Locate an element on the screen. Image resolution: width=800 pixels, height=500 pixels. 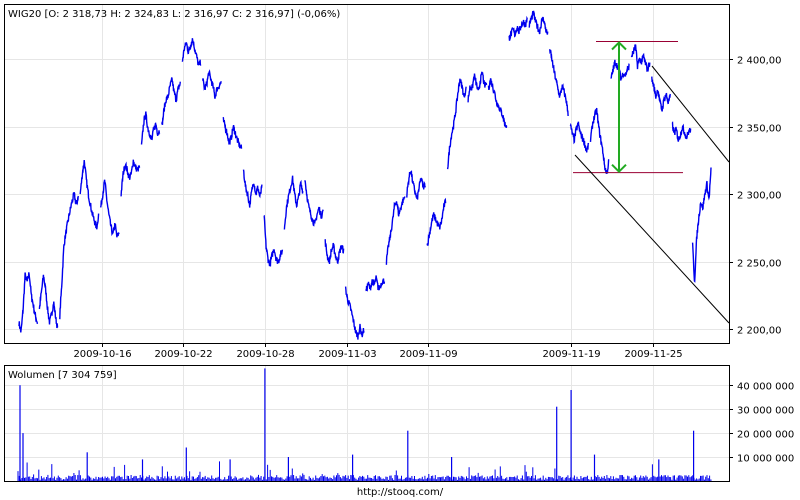
price-tick-label: 2 350,00 is located at coordinates (759, 129).